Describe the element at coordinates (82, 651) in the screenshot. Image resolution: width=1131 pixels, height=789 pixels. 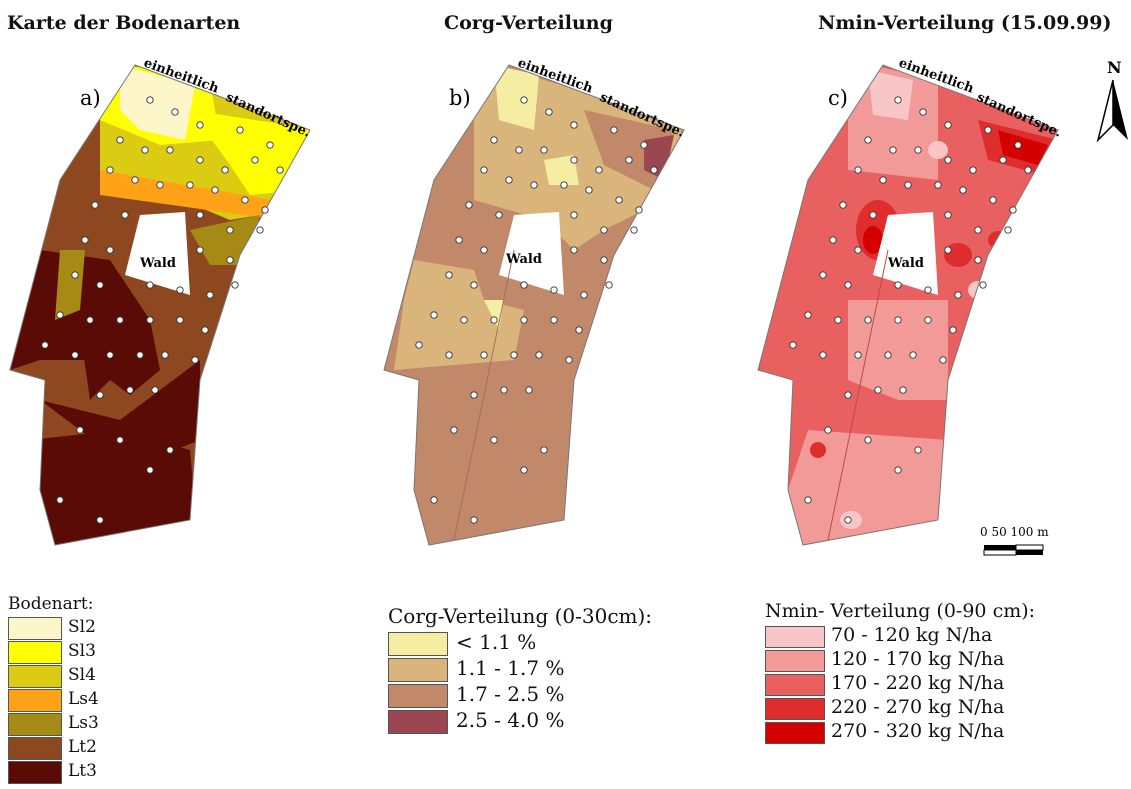
I see `legend-label: Sl3` at that location.